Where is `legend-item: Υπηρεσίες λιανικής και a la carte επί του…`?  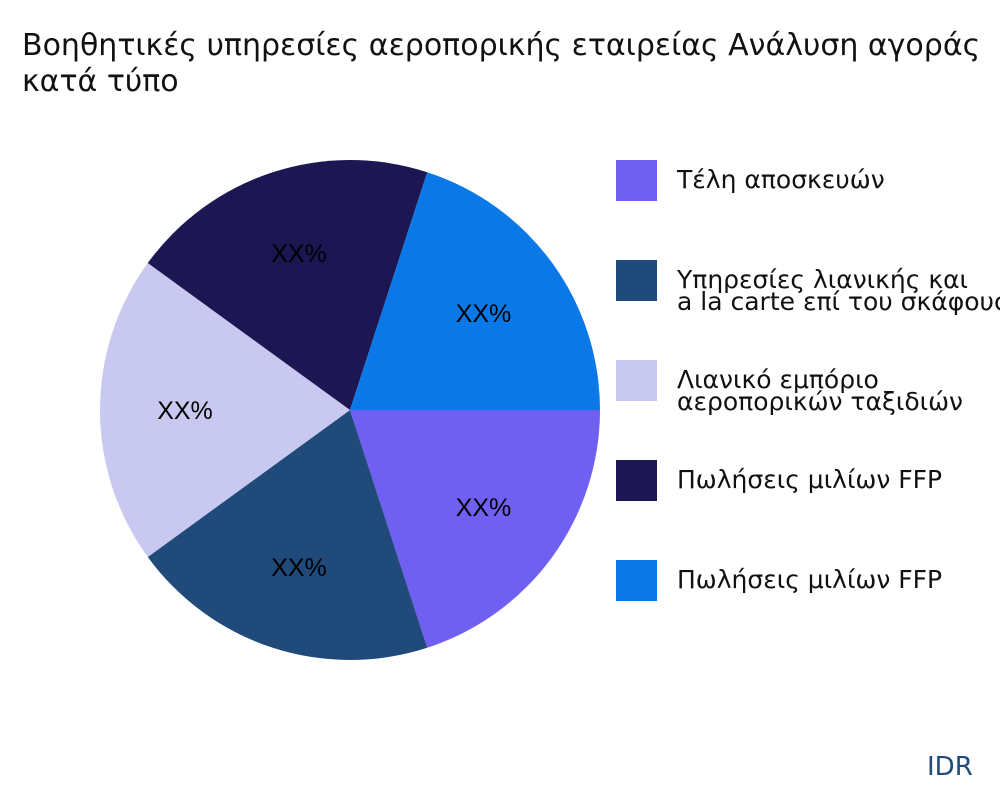 legend-item: Υπηρεσίες λιανικής και a la carte επί του… is located at coordinates (808, 288).